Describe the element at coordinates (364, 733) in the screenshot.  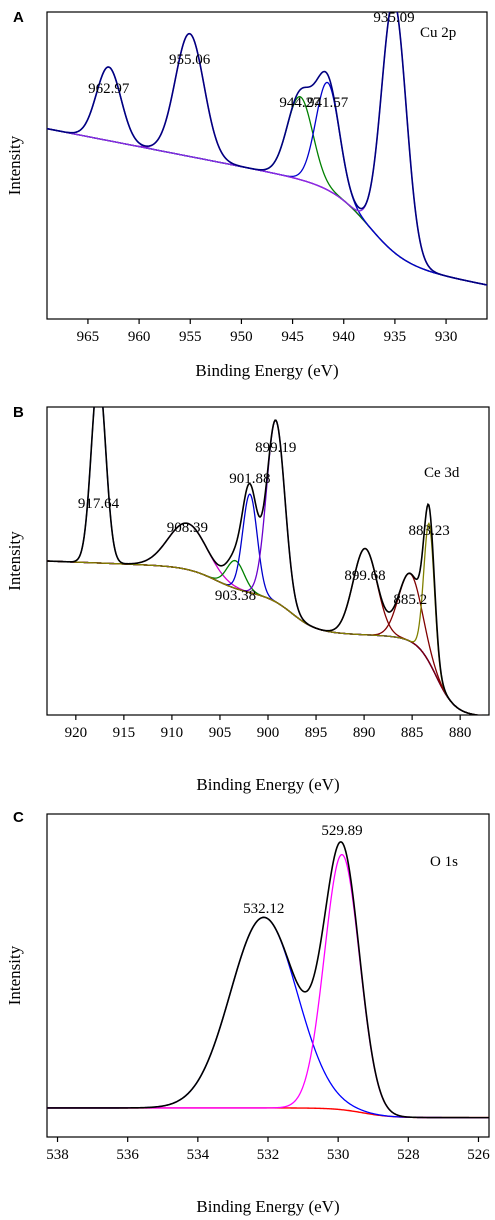
I see `panel-b-x-tick-label: 890` at that location.